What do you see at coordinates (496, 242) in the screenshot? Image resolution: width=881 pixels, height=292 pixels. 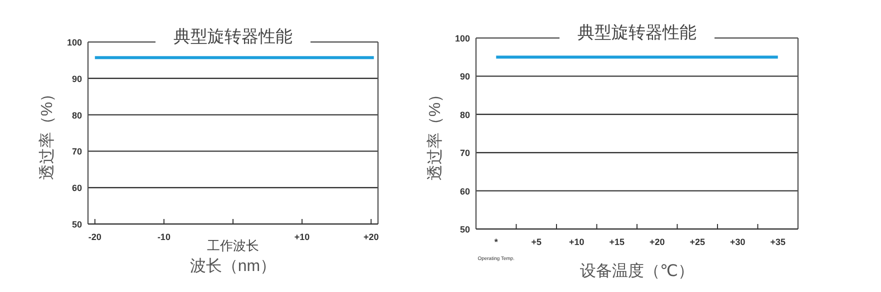 I see `x-tick-label: *` at bounding box center [496, 242].